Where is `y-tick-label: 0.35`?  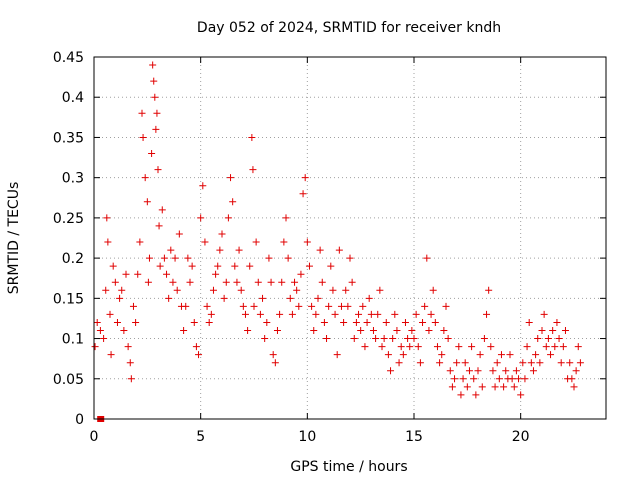
y-tick-label: 0.35 is located at coordinates (68, 138).